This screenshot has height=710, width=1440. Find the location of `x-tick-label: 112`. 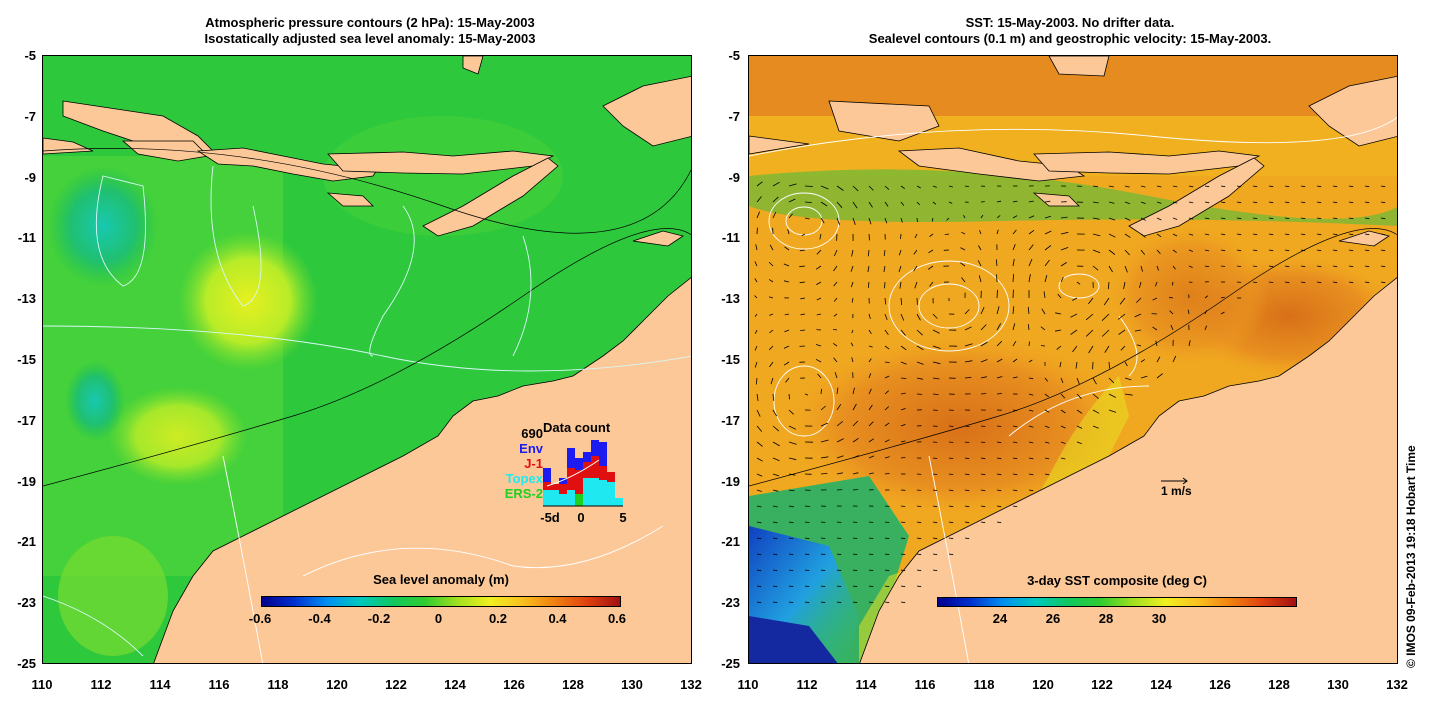

x-tick-label: 112 is located at coordinates (101, 684).